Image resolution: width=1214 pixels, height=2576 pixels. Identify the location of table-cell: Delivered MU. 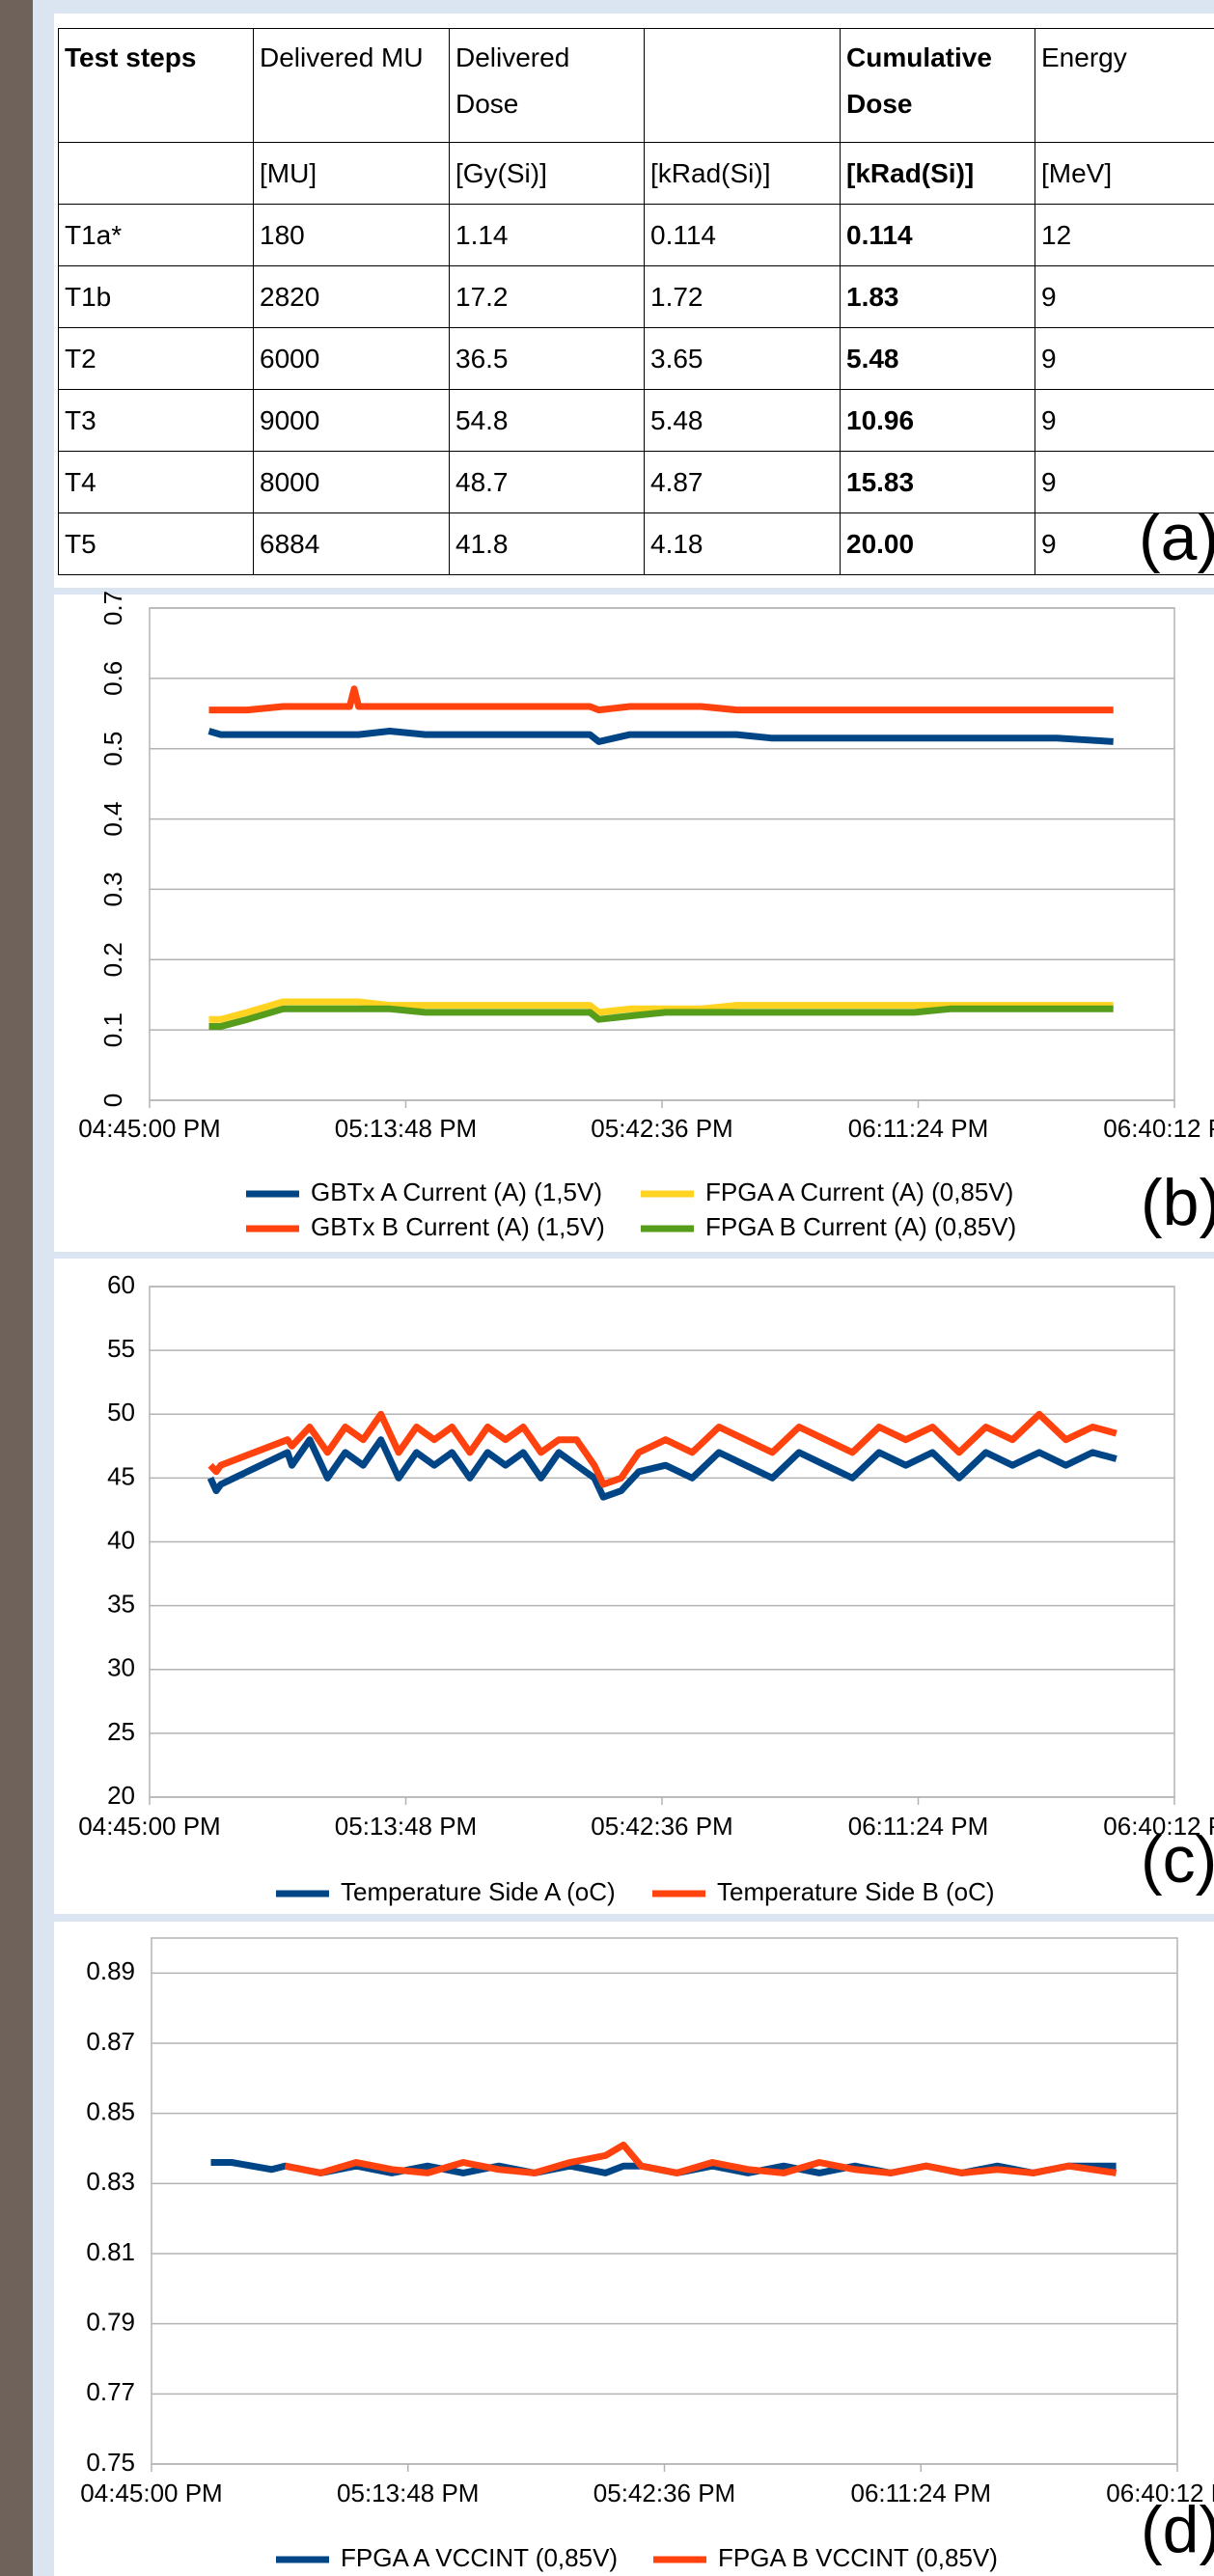
(351, 85).